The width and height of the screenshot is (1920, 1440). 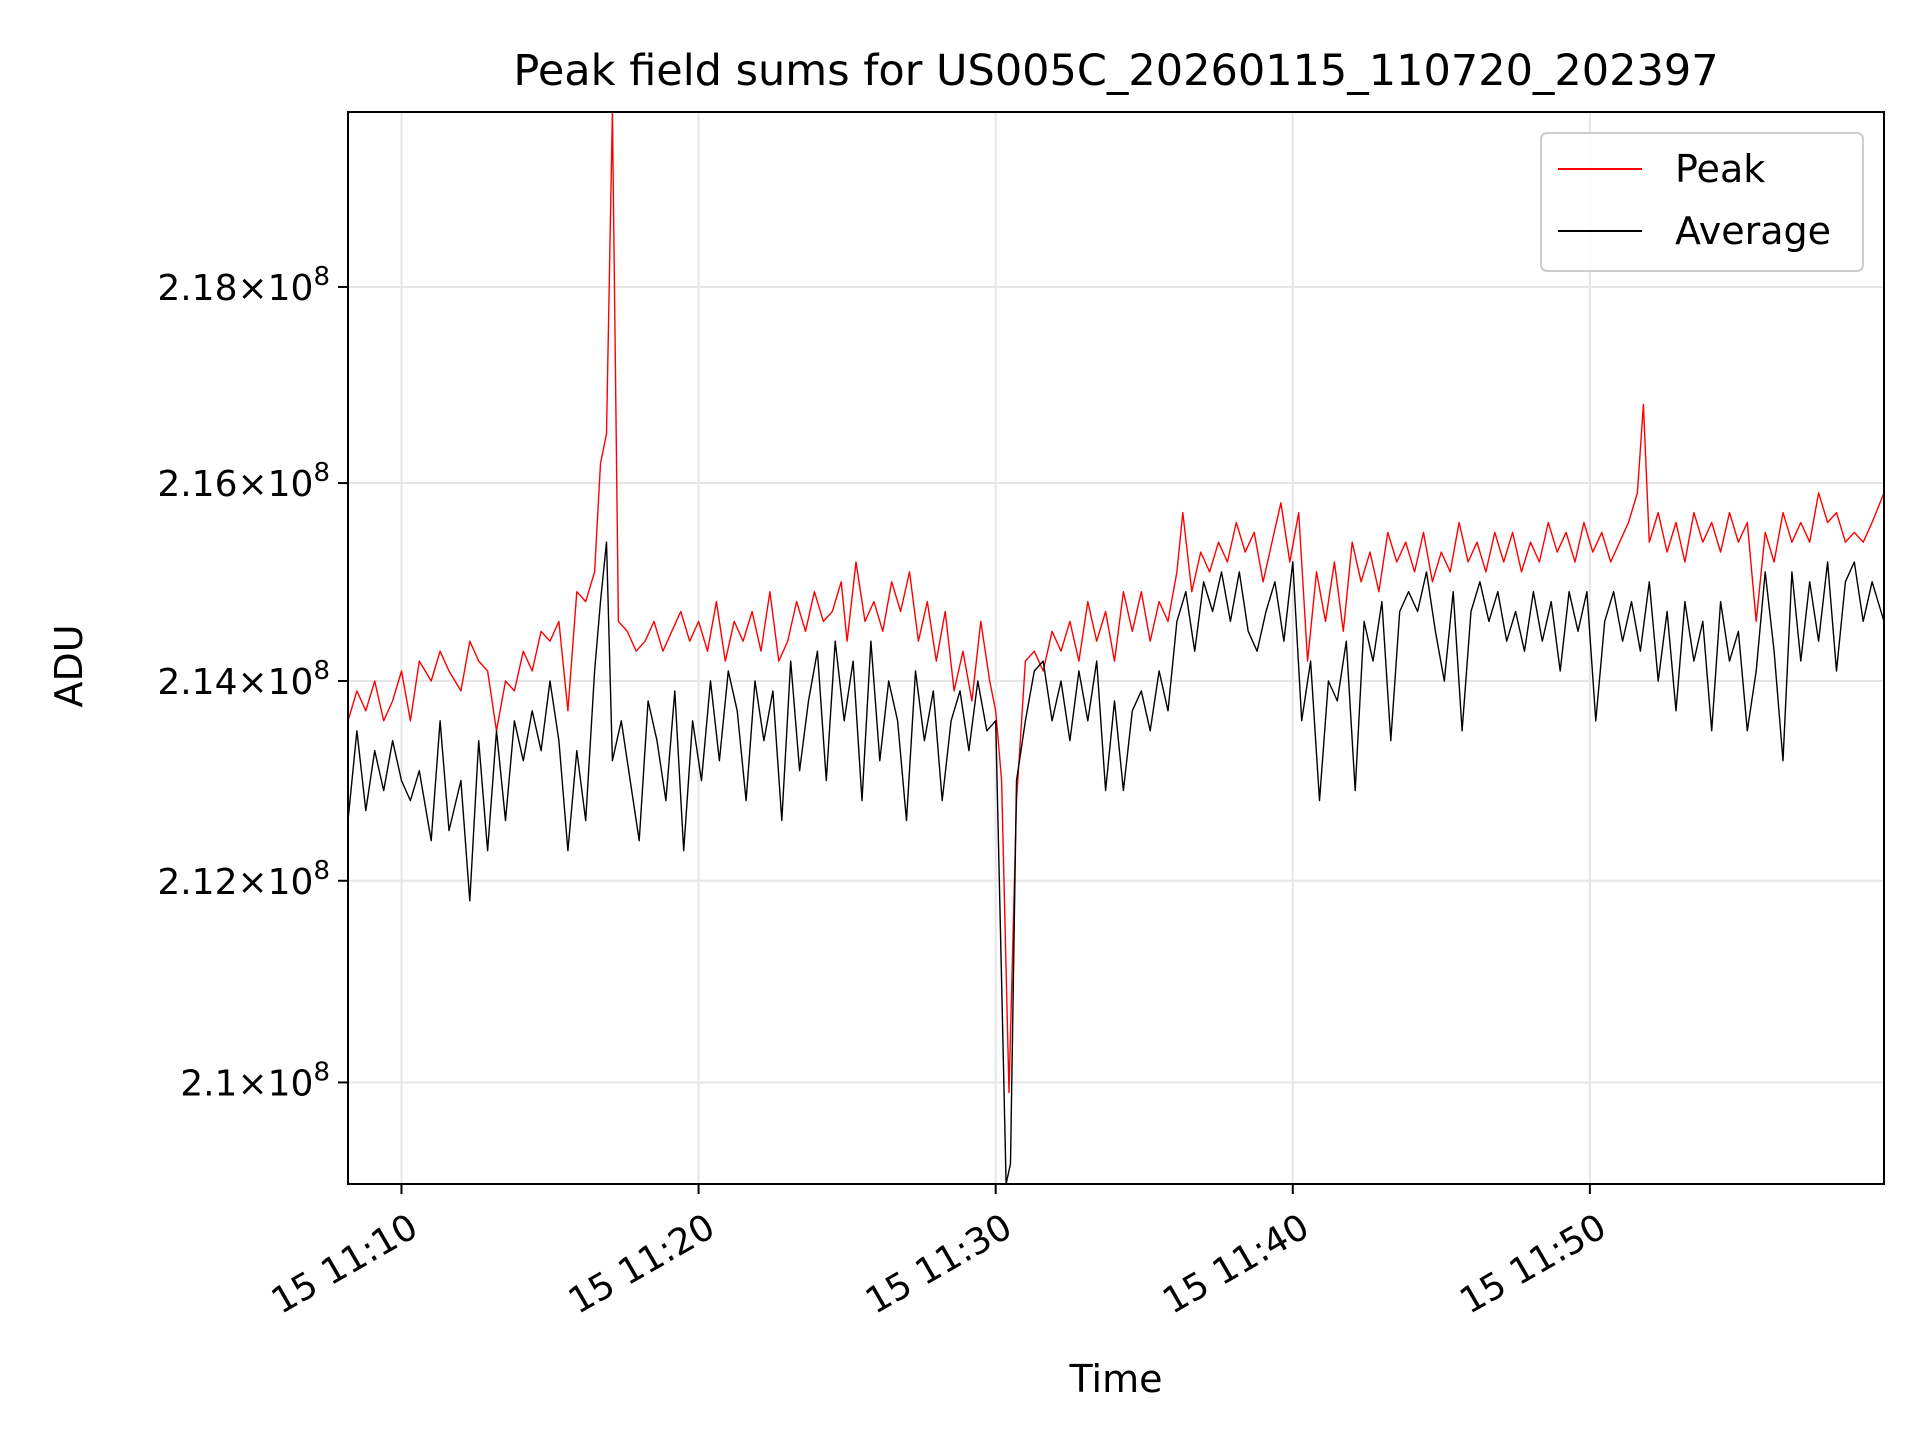 What do you see at coordinates (243, 879) in the screenshot?
I see `y-tick-label: 2.12×108` at bounding box center [243, 879].